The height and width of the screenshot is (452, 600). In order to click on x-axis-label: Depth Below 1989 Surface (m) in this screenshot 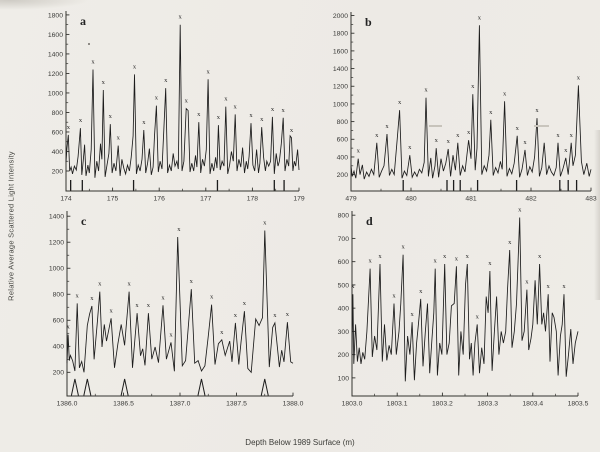, I will do `click(300, 442)`.